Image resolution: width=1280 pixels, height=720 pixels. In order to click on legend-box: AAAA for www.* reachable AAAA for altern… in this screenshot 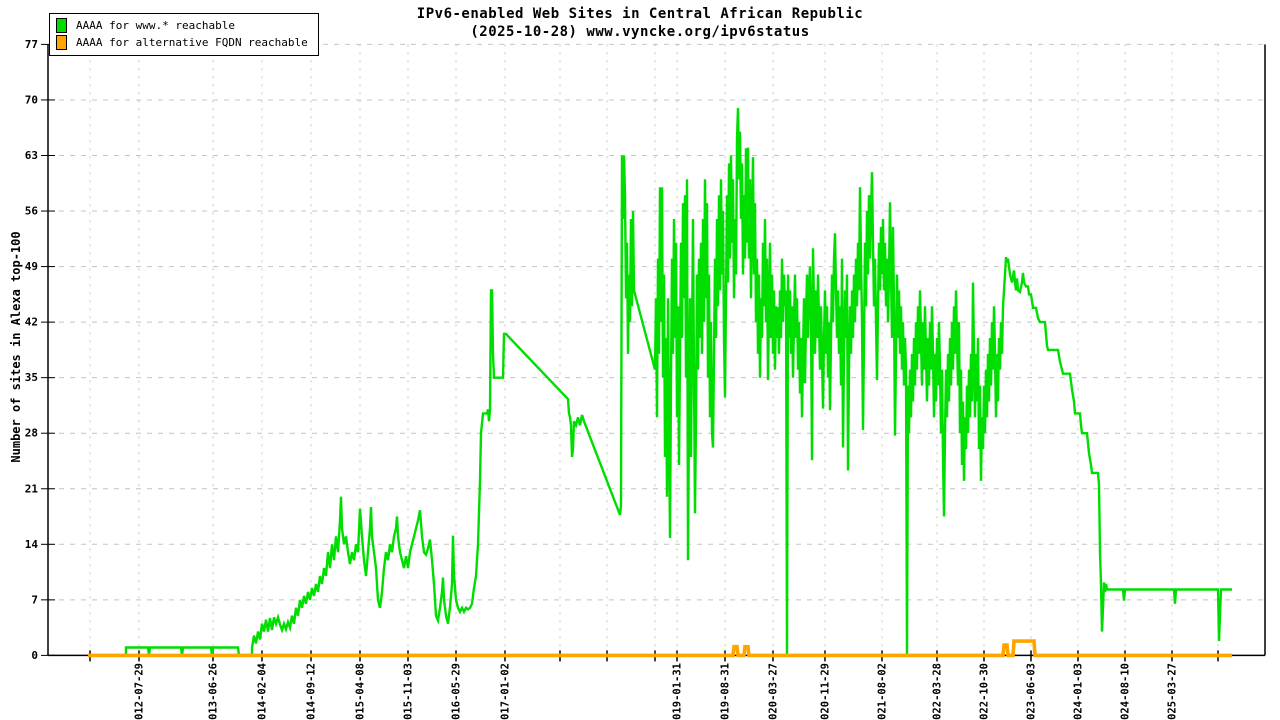, I will do `click(184, 34)`.